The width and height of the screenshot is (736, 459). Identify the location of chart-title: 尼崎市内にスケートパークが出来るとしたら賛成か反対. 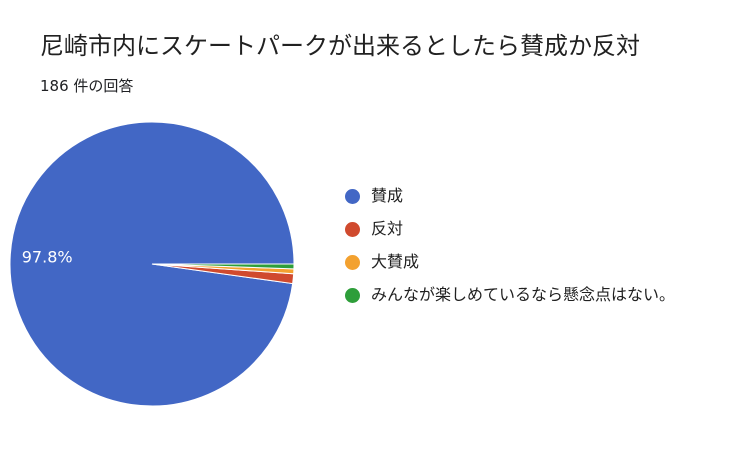
(340, 46).